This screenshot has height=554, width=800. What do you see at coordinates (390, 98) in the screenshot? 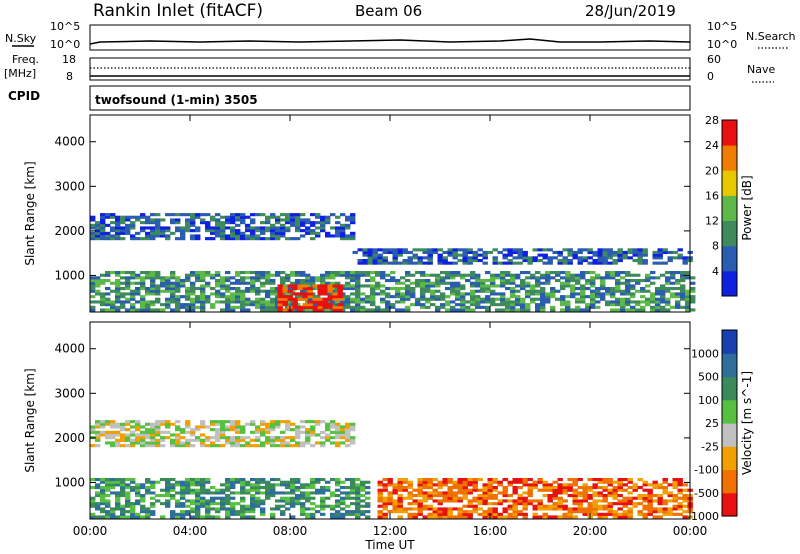
I see `cpid-panel-frame` at bounding box center [390, 98].